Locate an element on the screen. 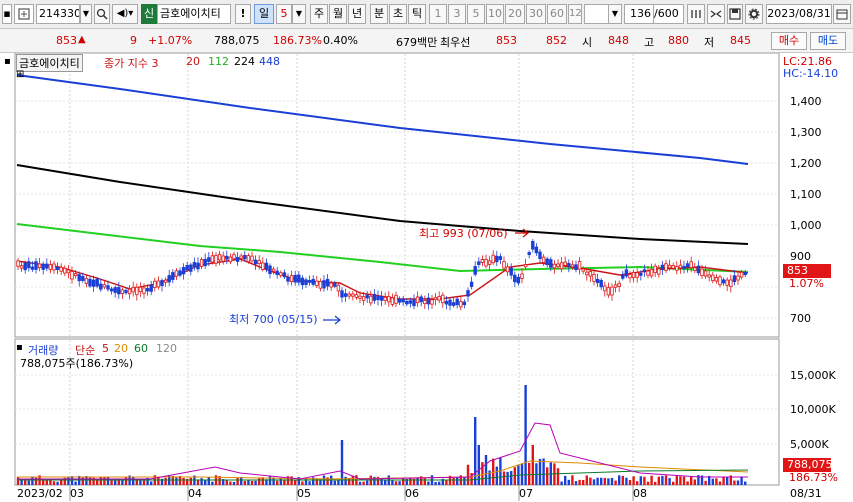 Image resolution: width=853 pixels, height=502 pixels. calendar-icon is located at coordinates (842, 14).